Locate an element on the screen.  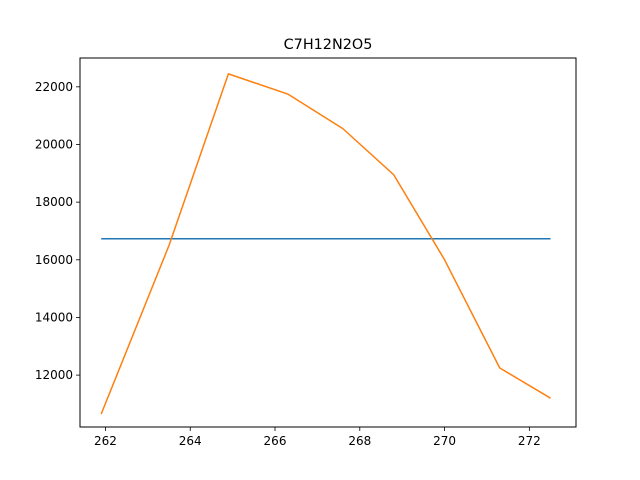
y-tick-label: 12000 is located at coordinates (54, 375).